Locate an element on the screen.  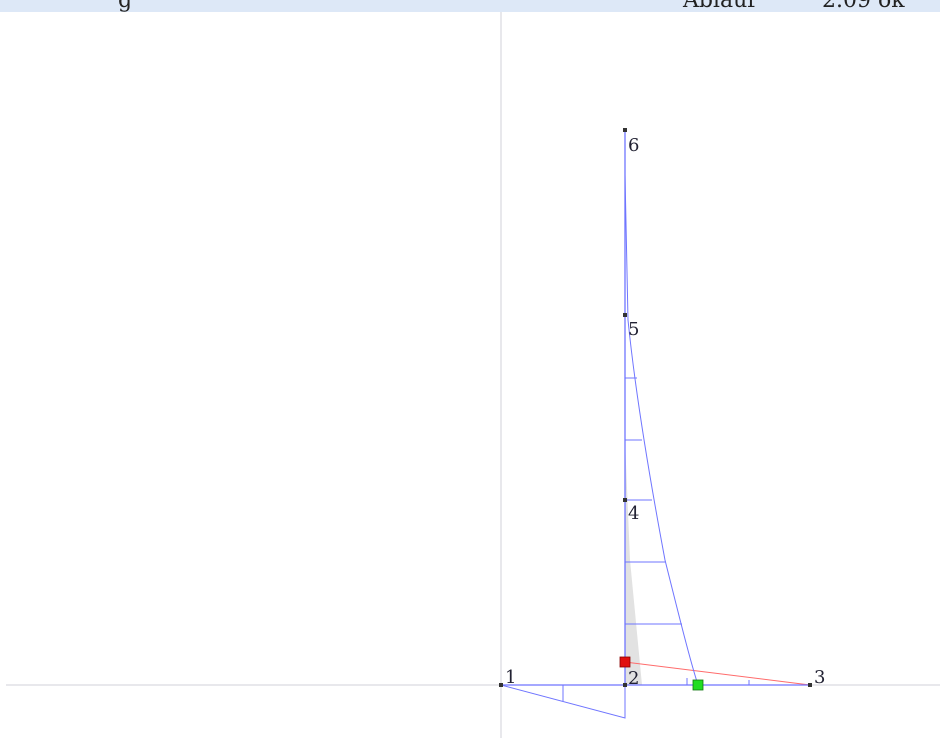
node-label-3: 3 is located at coordinates (819, 677).